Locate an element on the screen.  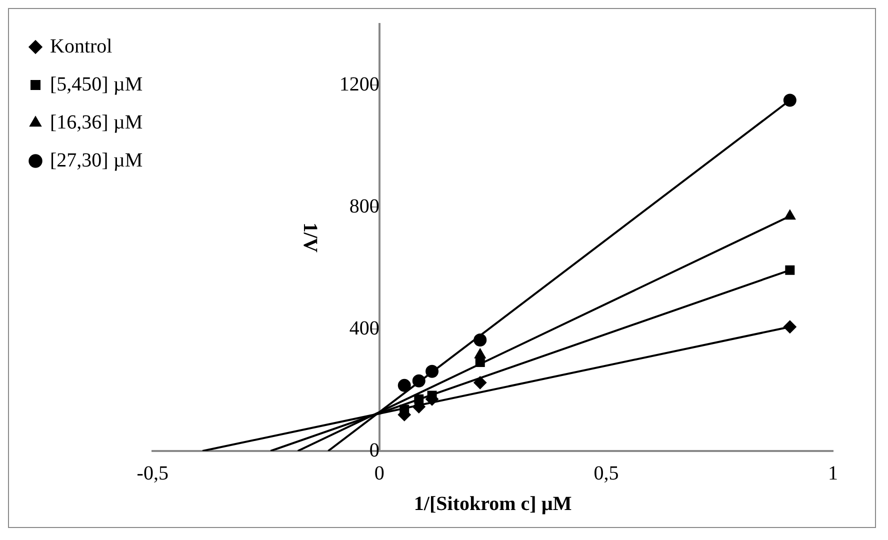
y-tick-label: 400 is located at coordinates (364, 328).